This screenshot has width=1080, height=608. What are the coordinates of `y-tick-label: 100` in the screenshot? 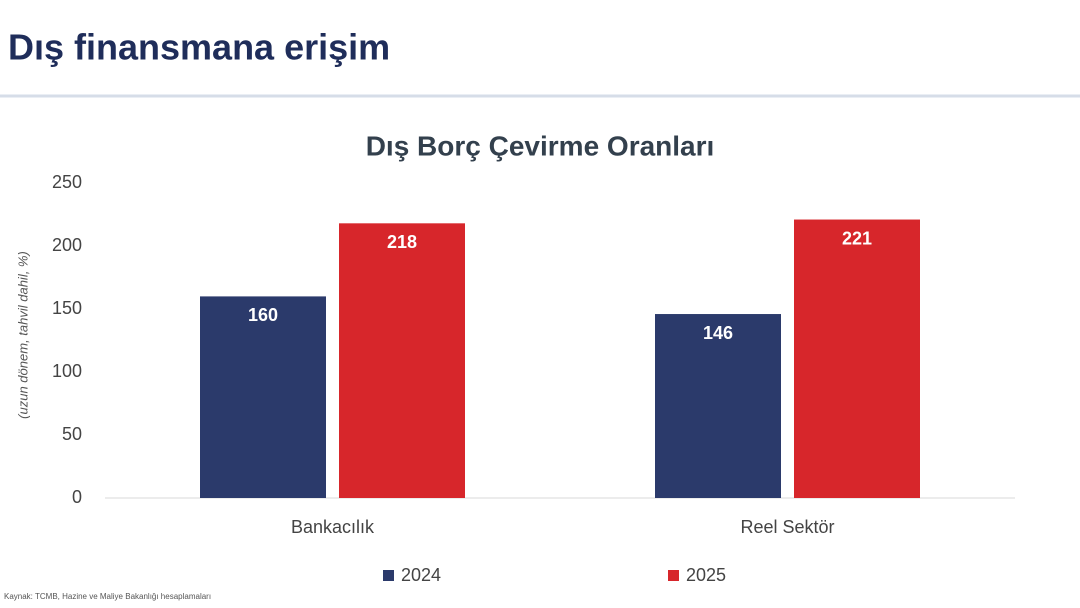 It's located at (67, 371).